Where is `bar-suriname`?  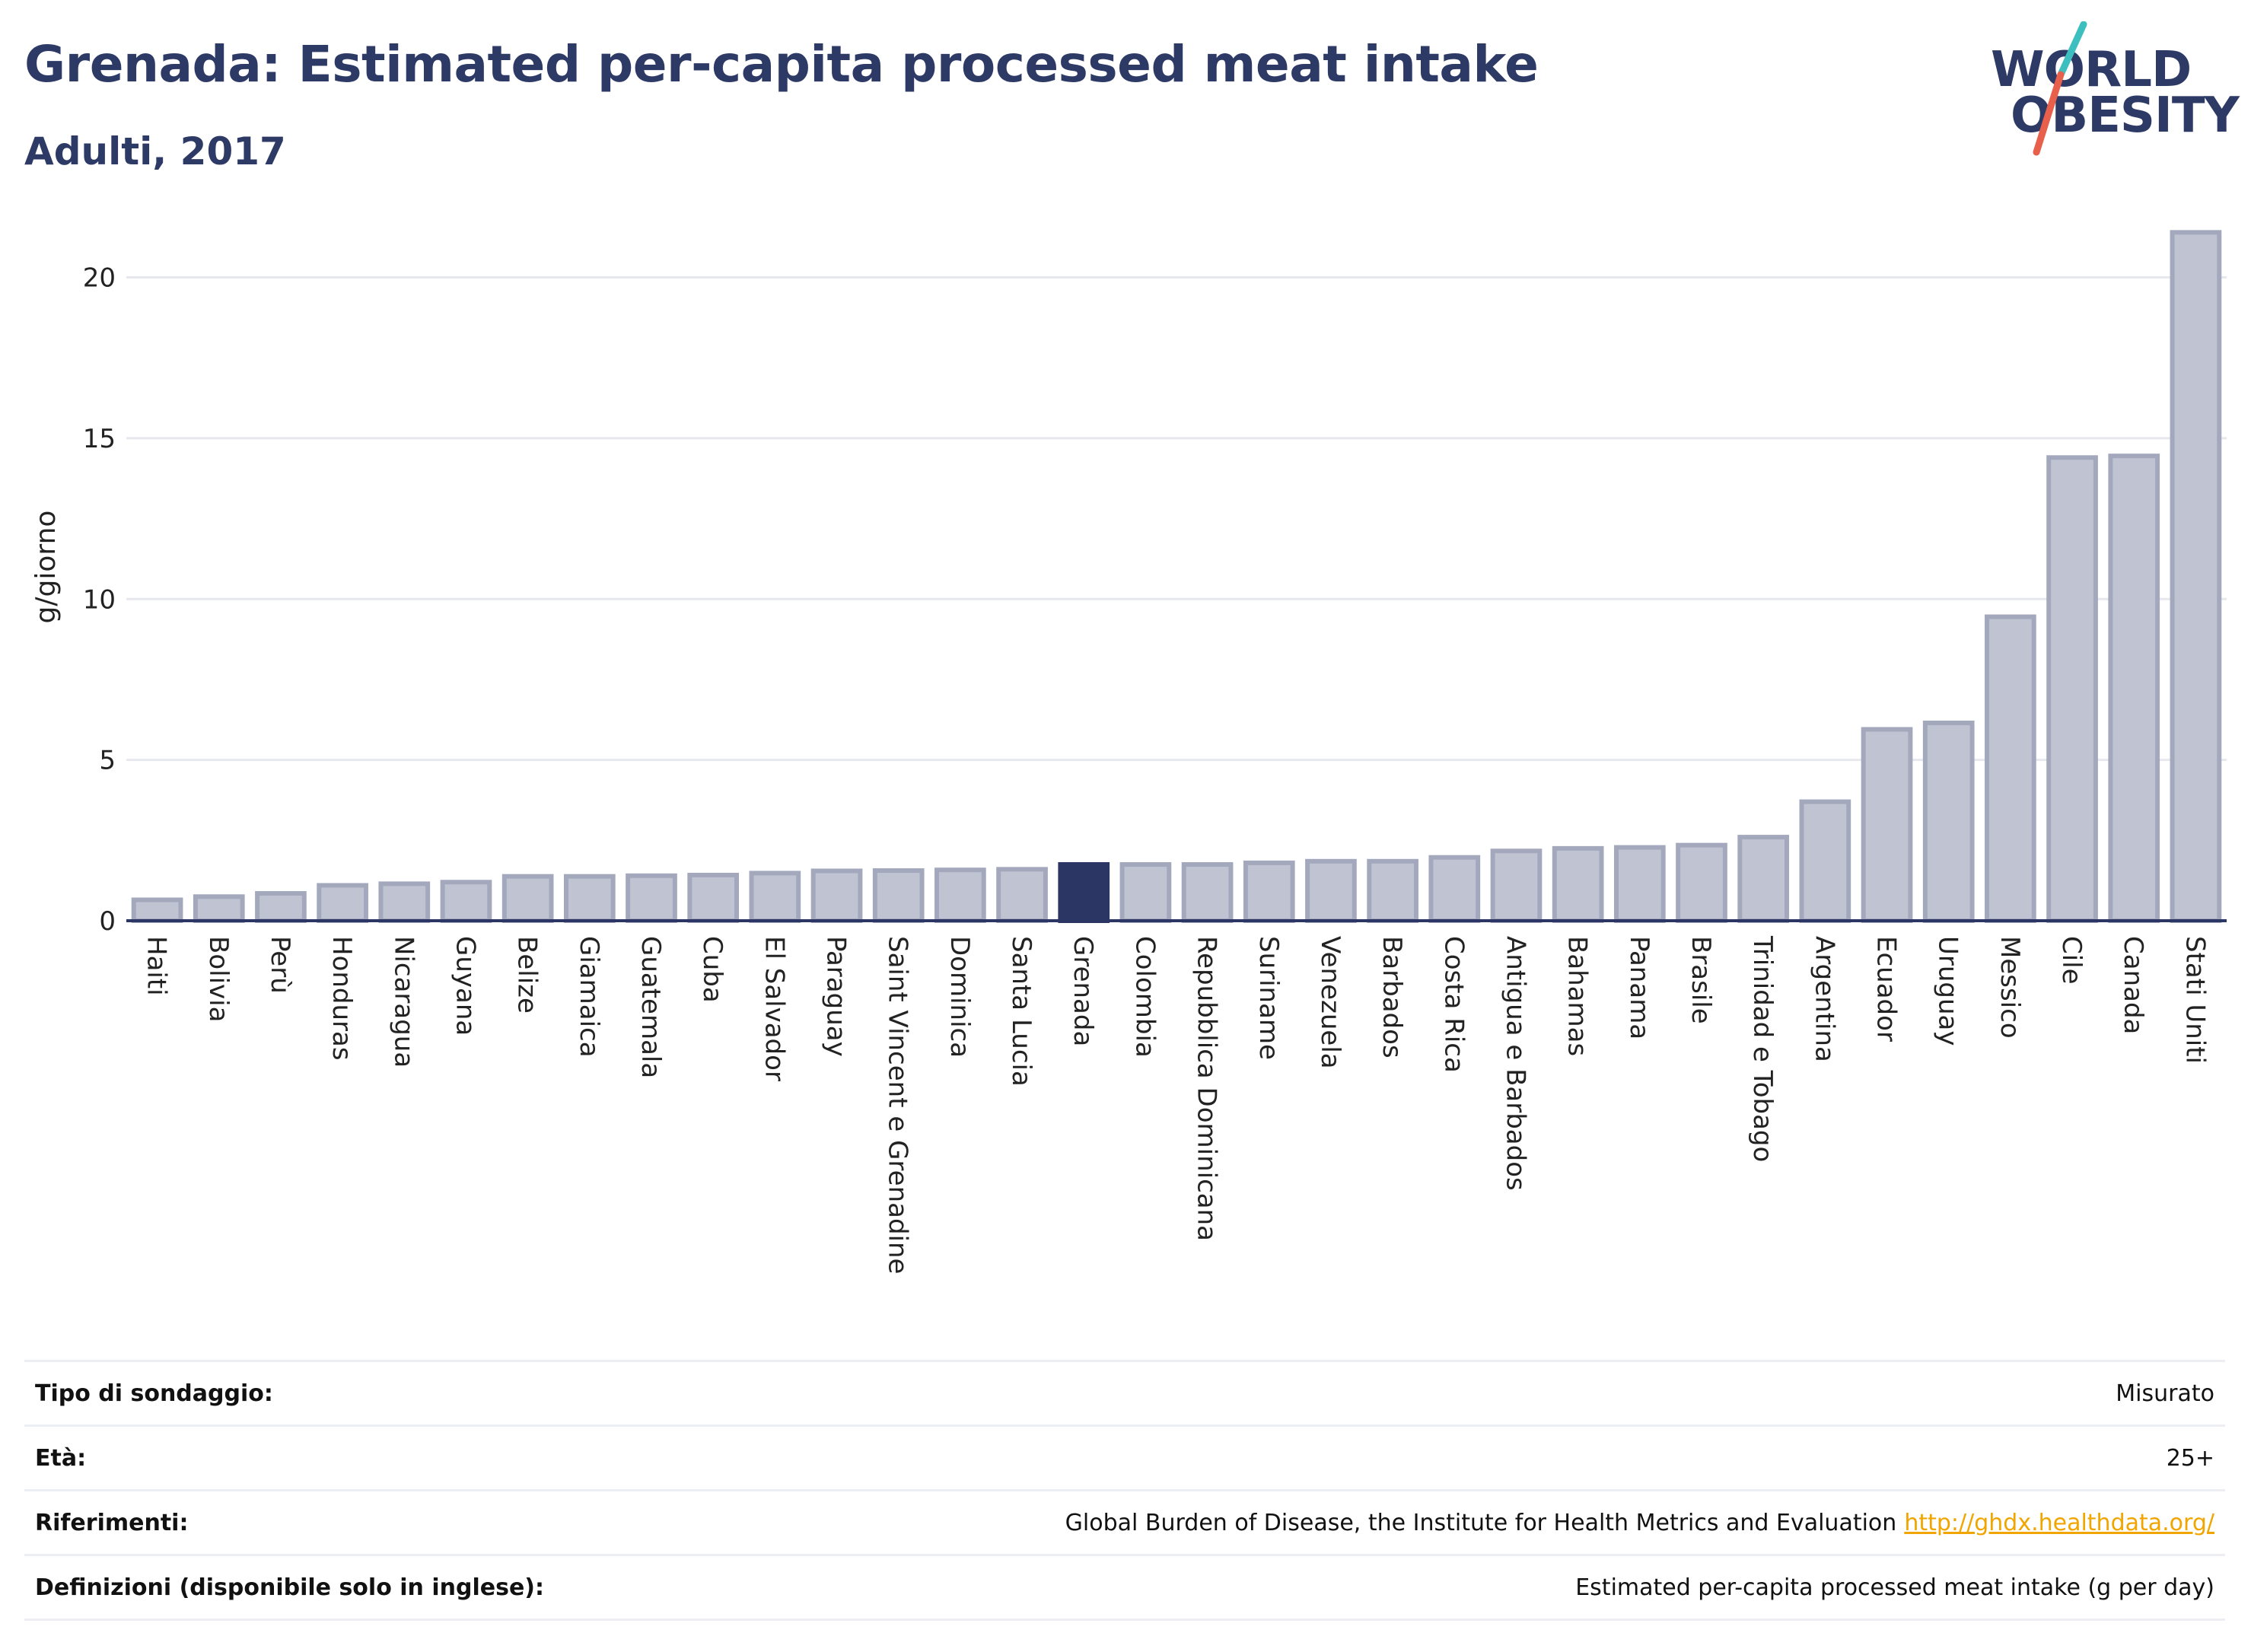 bar-suriname is located at coordinates (1269, 892).